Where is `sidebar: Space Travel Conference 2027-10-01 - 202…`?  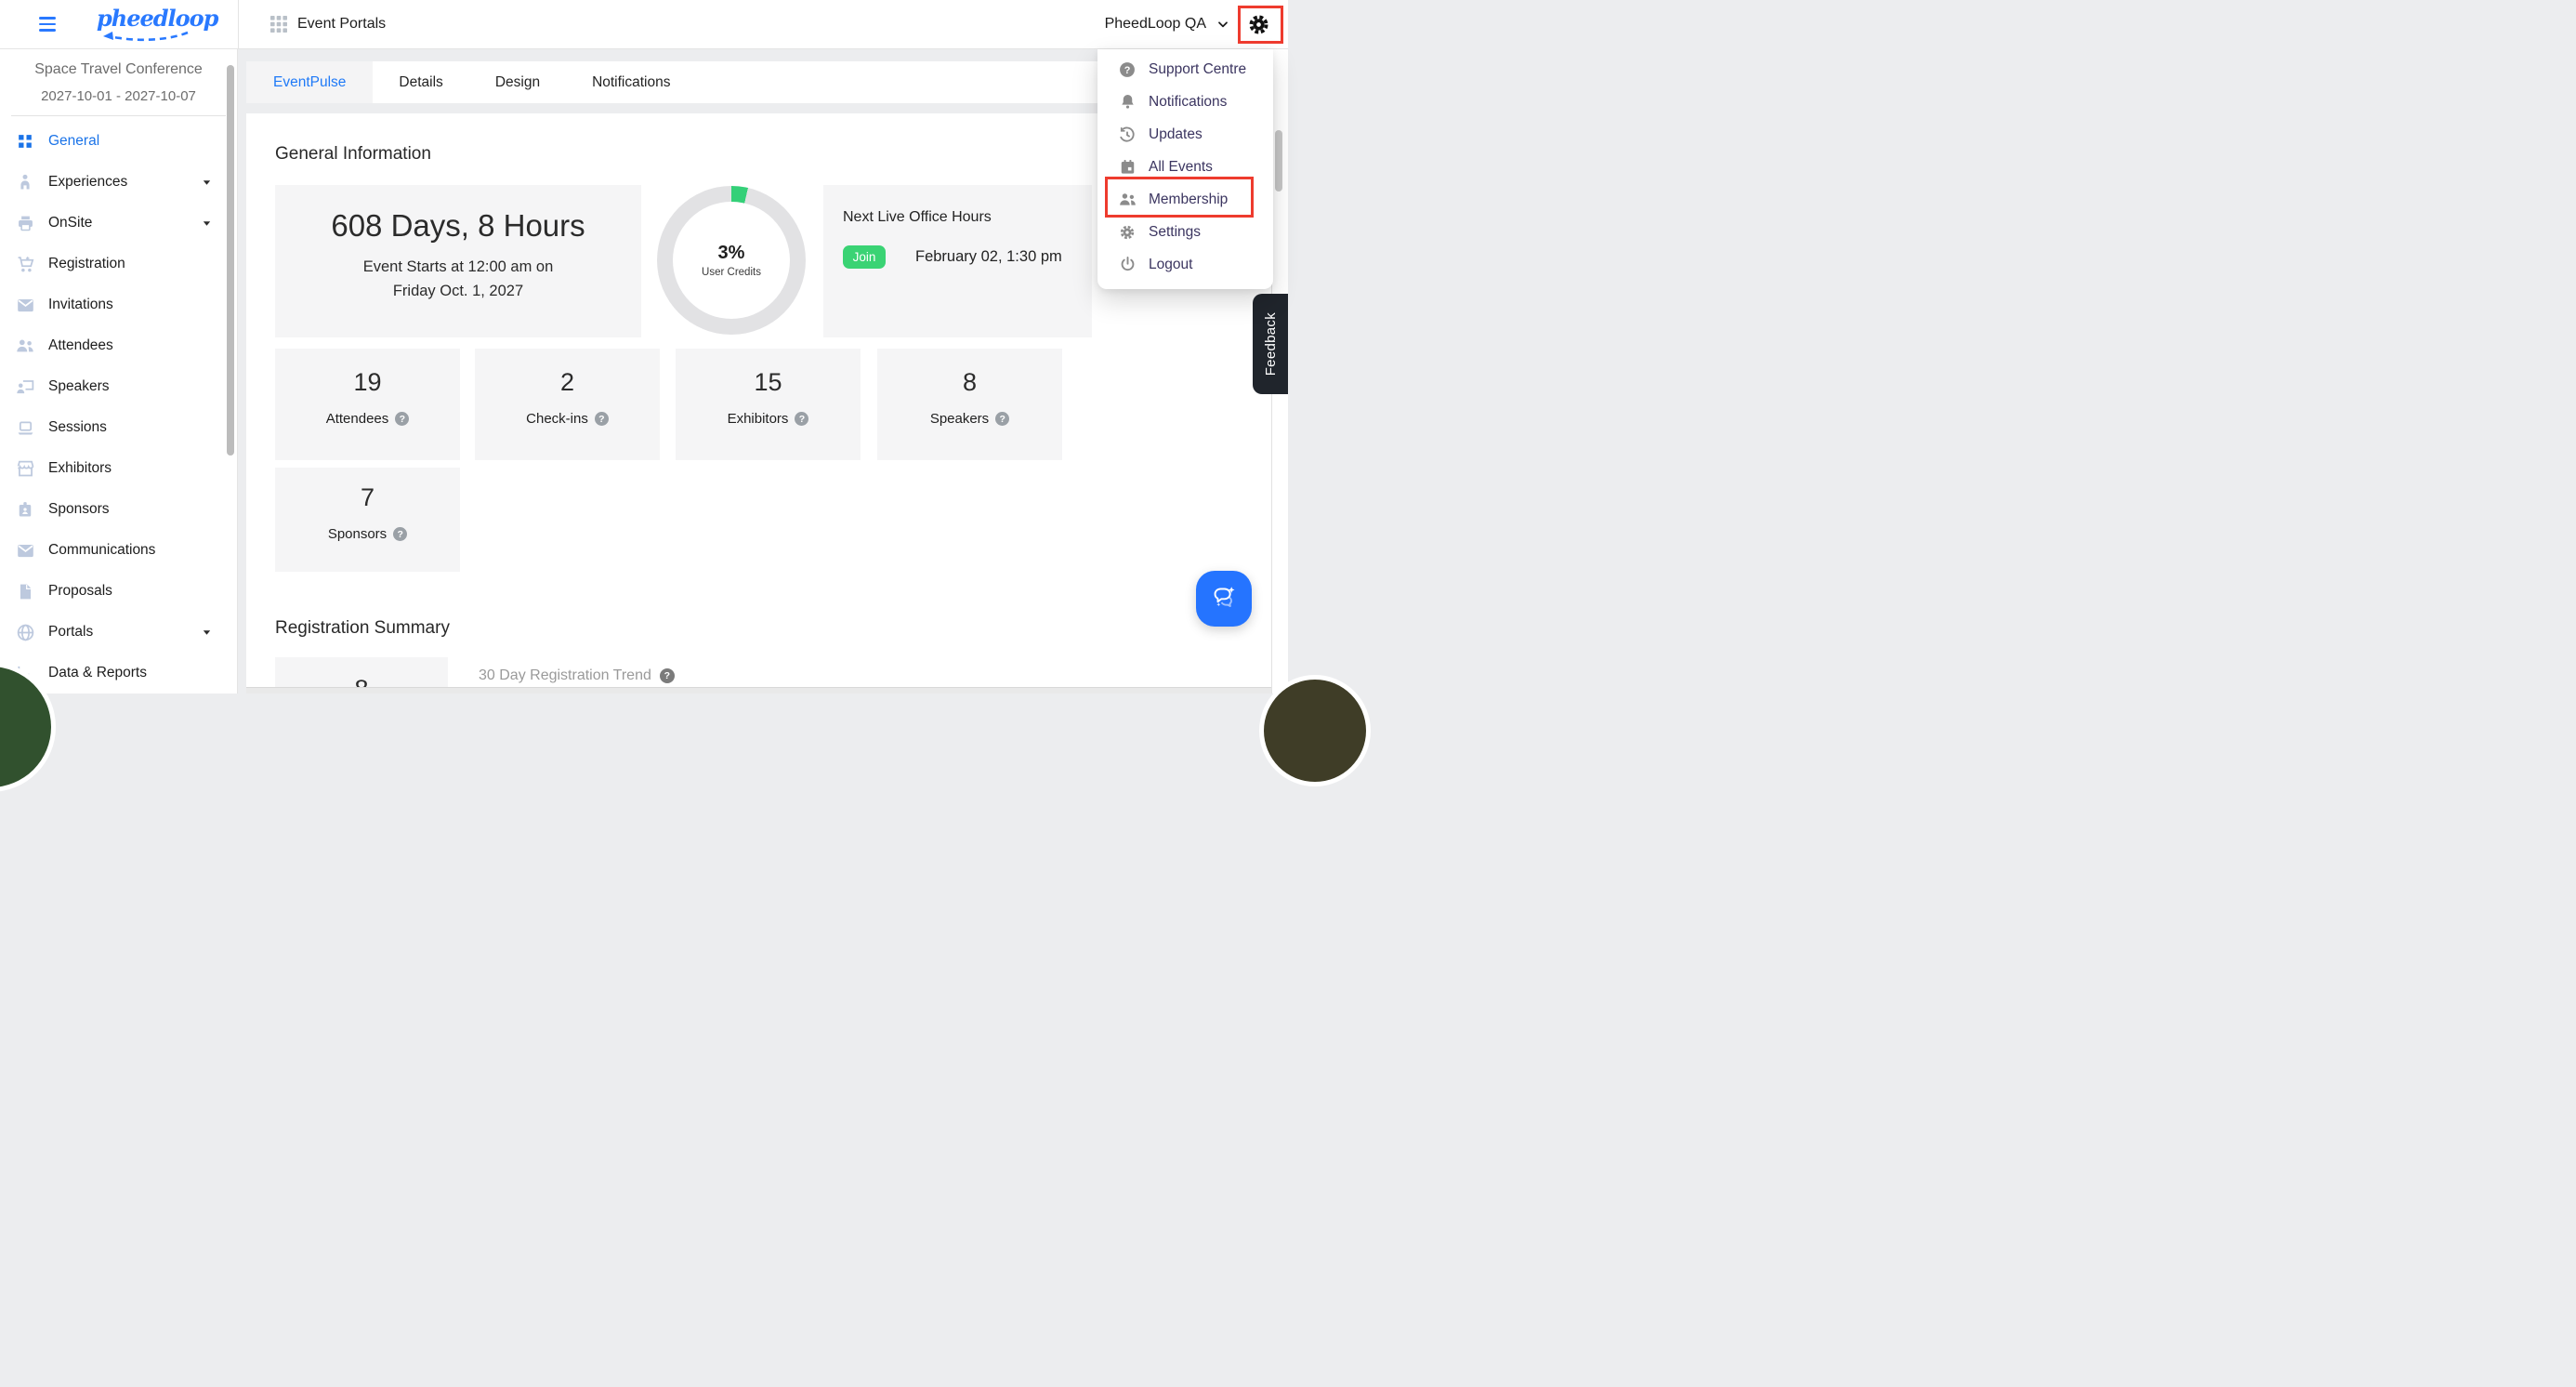
sidebar: Space Travel Conference 2027-10-01 - 202… is located at coordinates (119, 371).